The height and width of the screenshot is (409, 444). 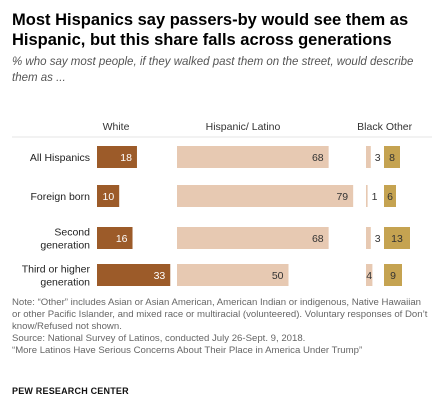 What do you see at coordinates (56, 275) in the screenshot?
I see `category-label: Third or higher generation` at bounding box center [56, 275].